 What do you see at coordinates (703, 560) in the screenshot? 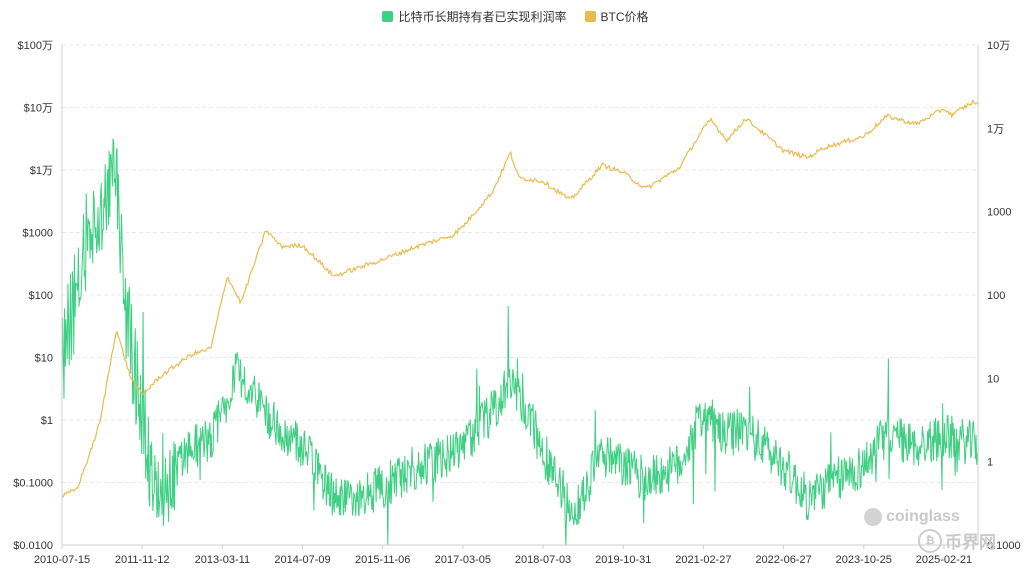
I see `x-tick-label: 2021-02-27` at bounding box center [703, 560].